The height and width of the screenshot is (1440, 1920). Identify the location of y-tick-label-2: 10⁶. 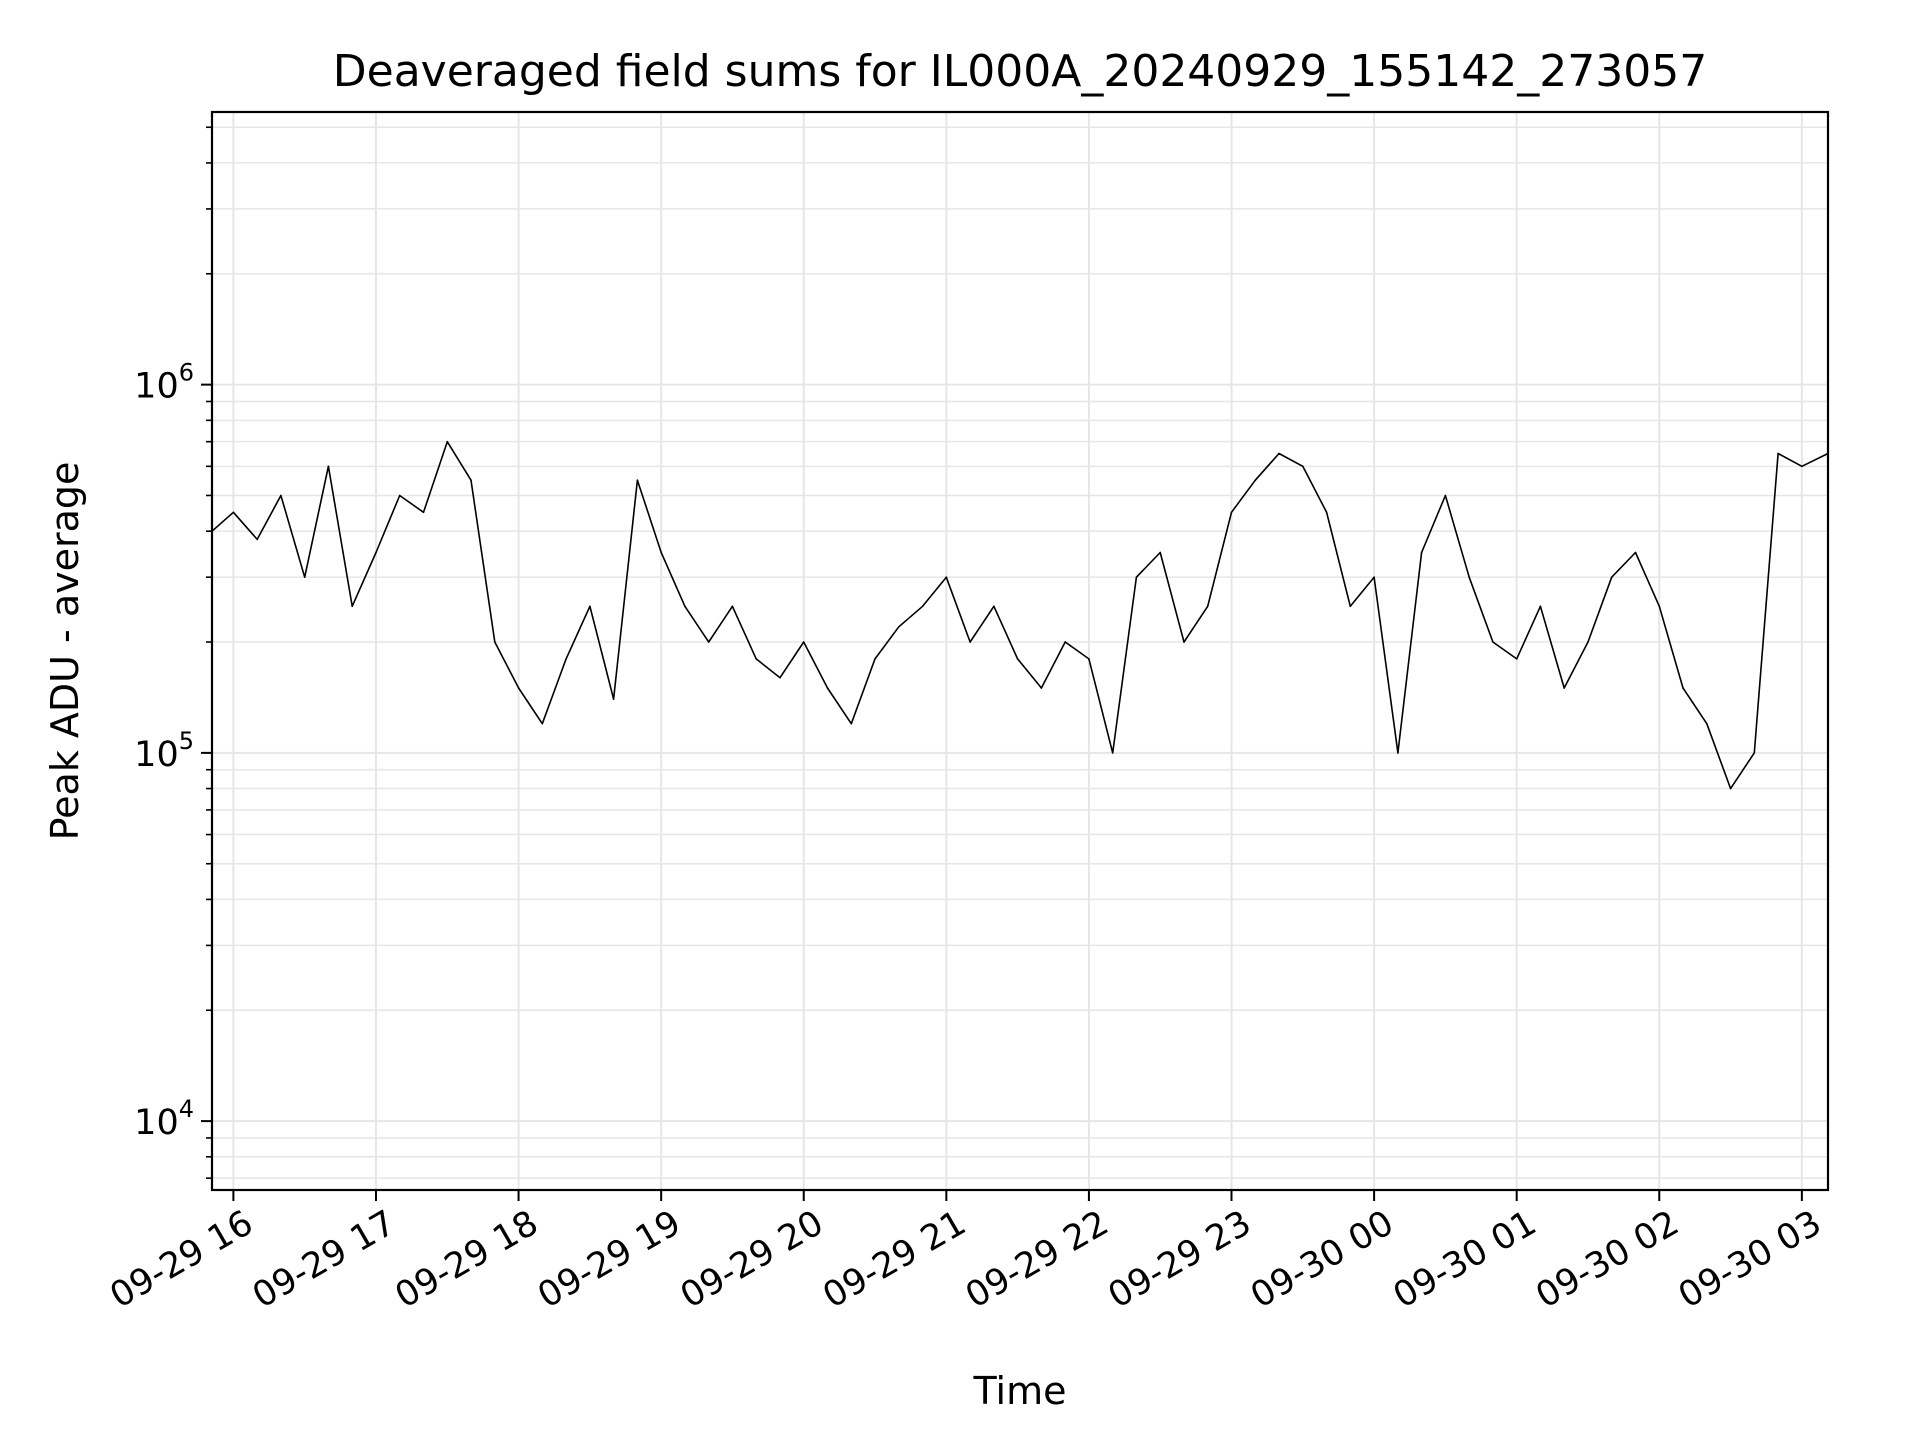
(164, 383).